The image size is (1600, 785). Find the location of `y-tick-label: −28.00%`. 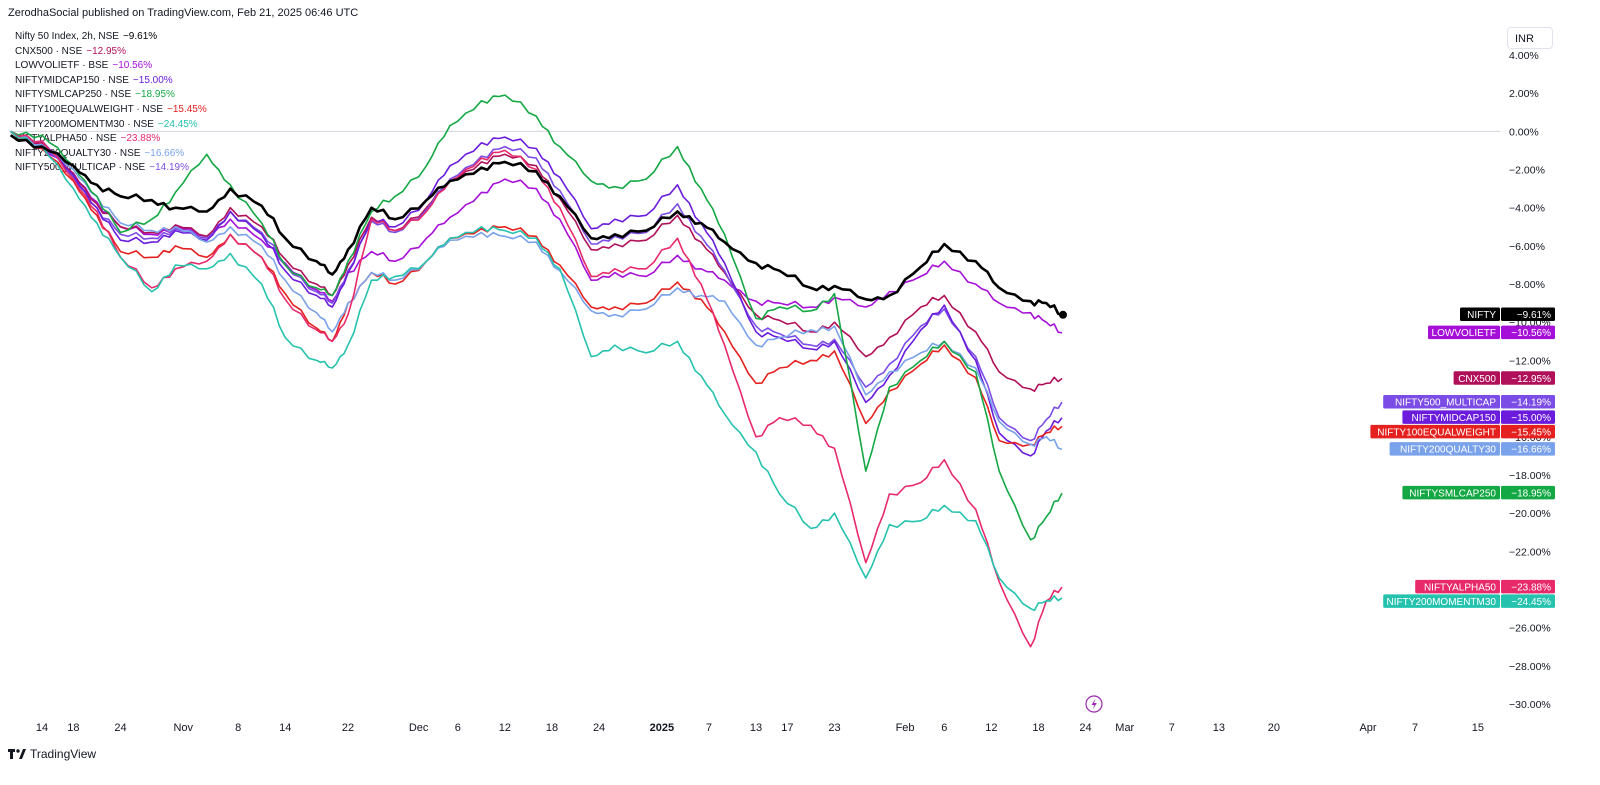

y-tick-label: −28.00% is located at coordinates (1530, 667).